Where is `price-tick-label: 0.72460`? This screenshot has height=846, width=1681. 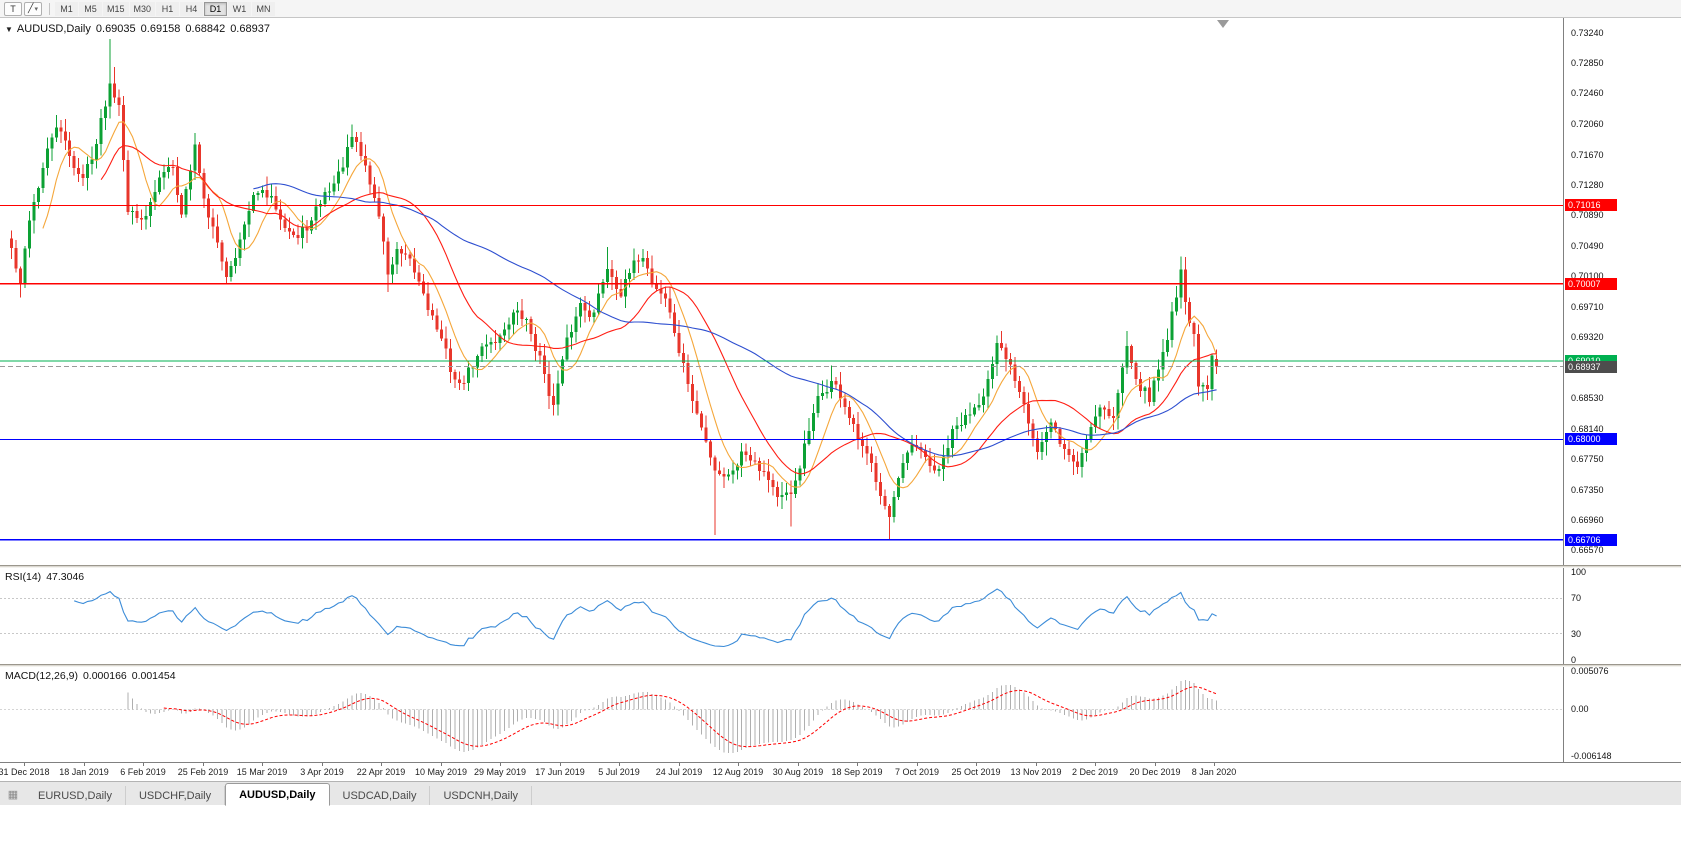 price-tick-label: 0.72460 is located at coordinates (1587, 93).